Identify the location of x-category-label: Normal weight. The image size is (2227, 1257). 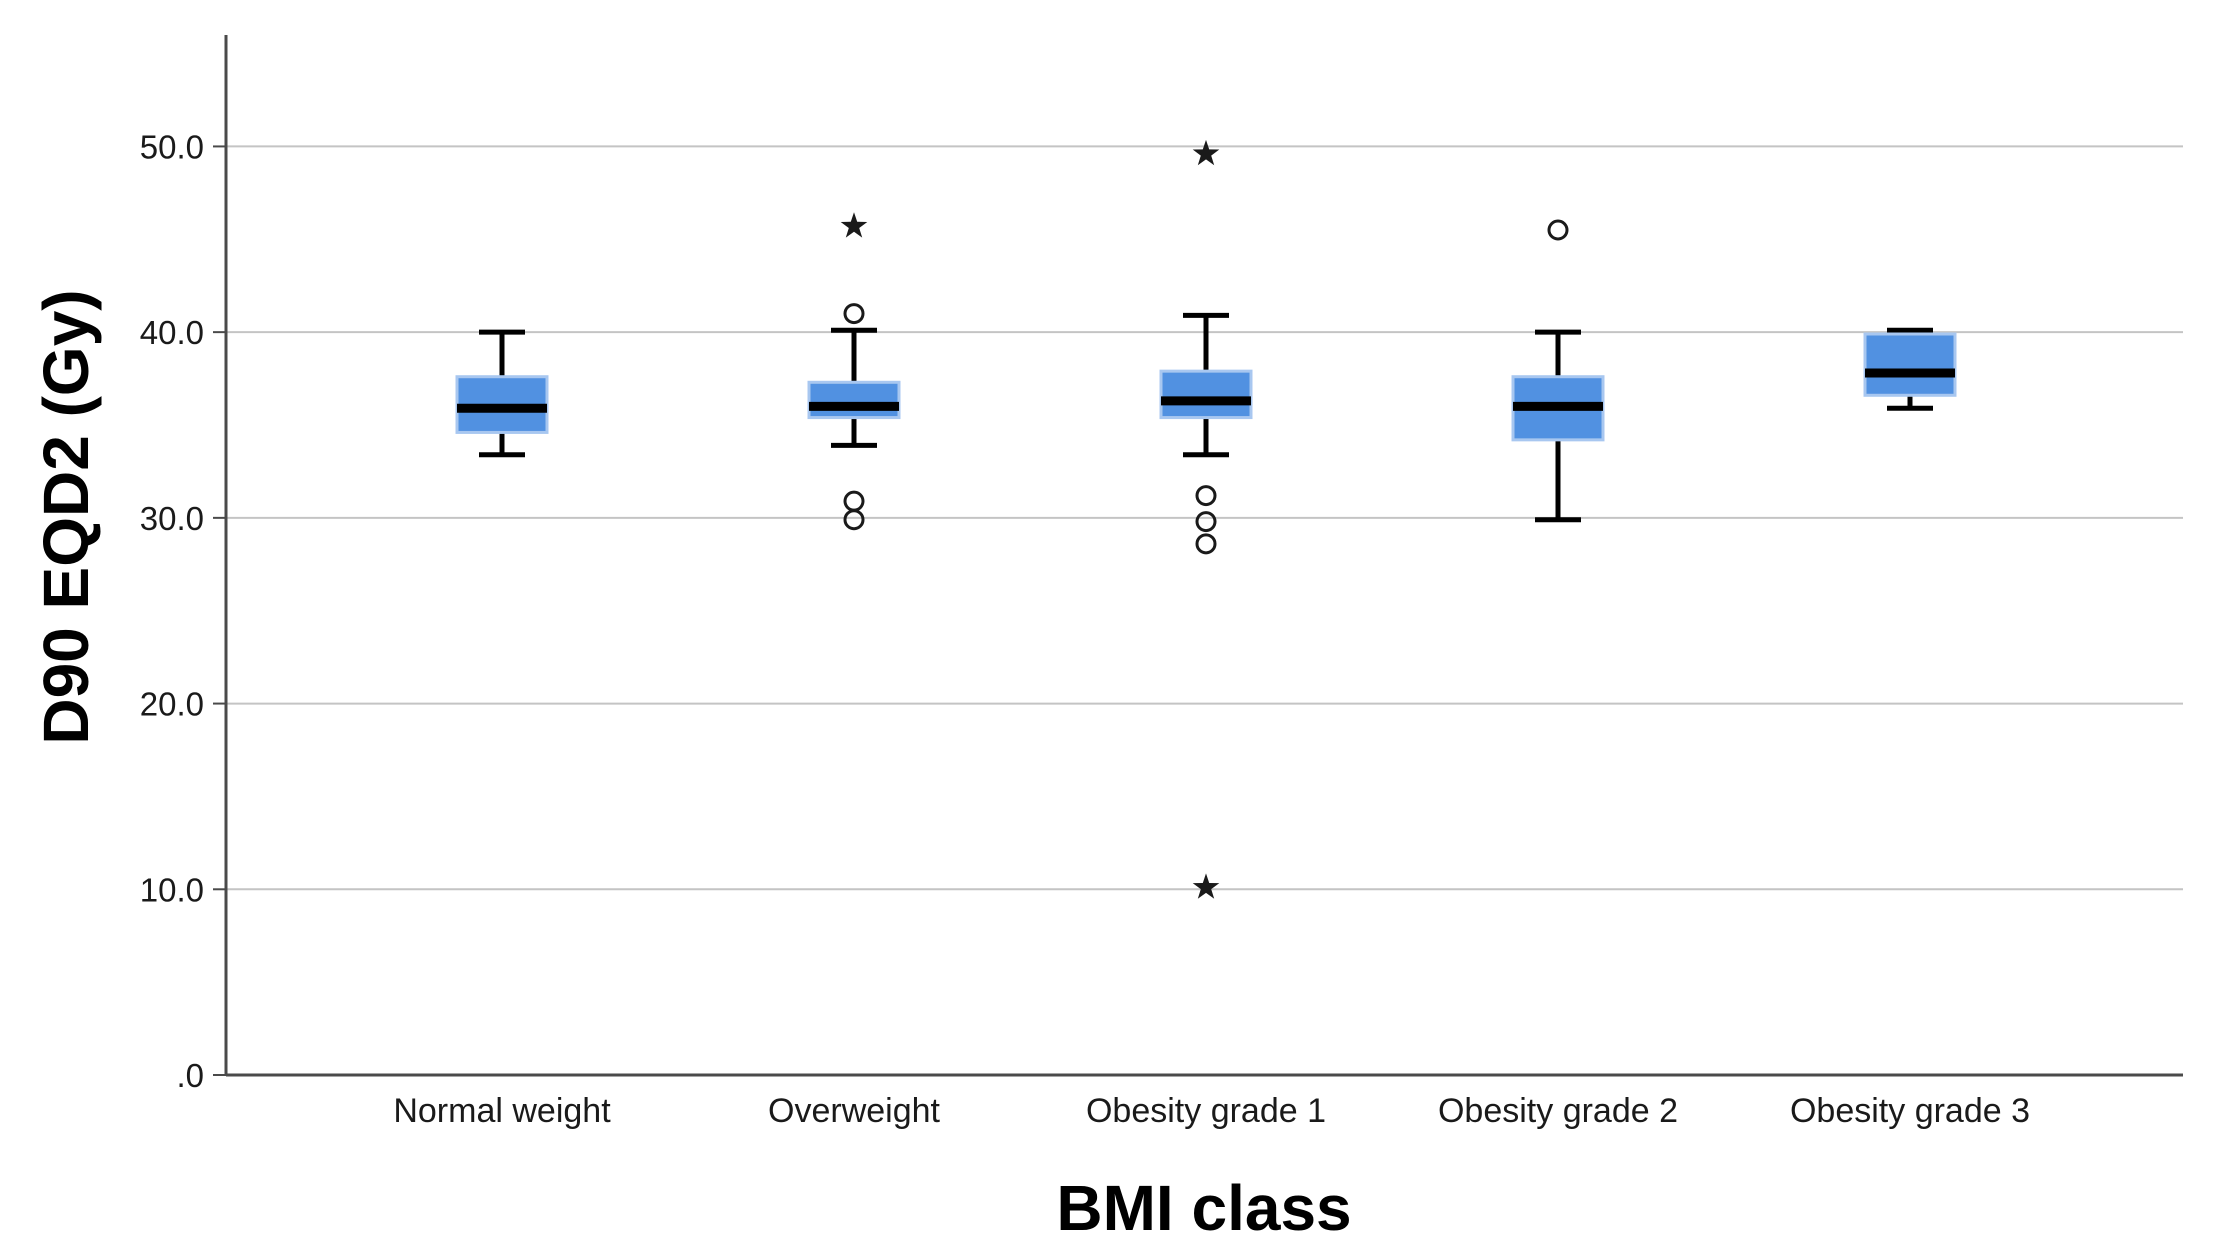
(502, 1111).